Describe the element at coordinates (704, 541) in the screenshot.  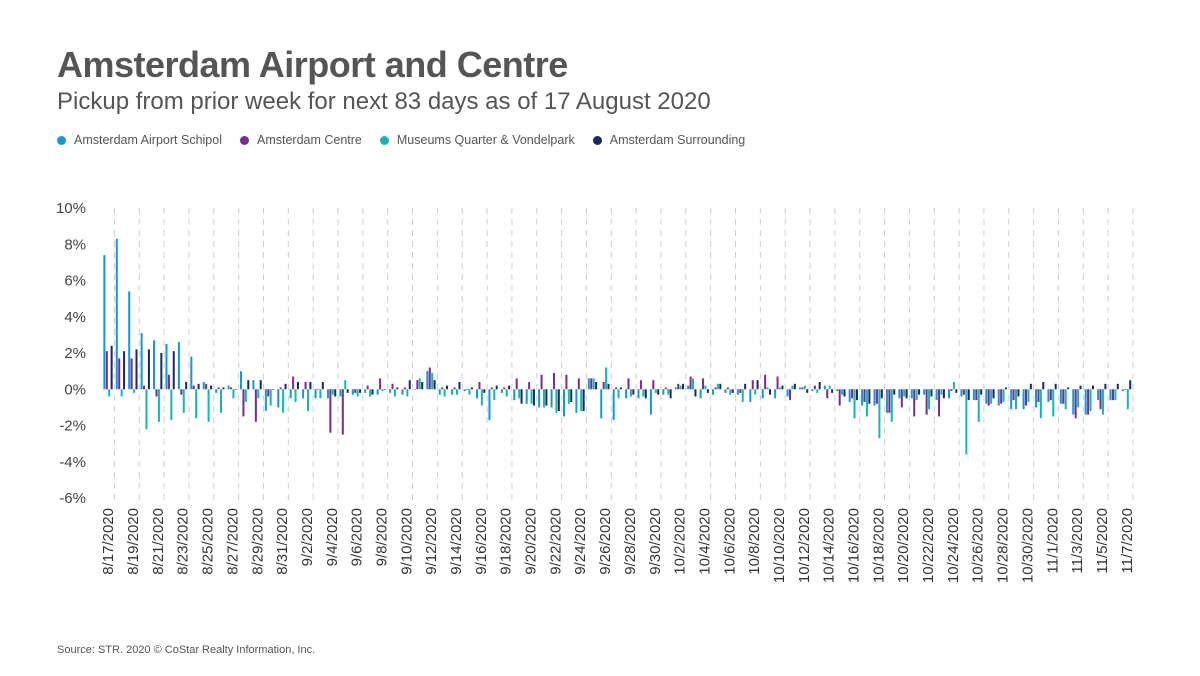
I see `x-tick-label: 10/4/2020` at that location.